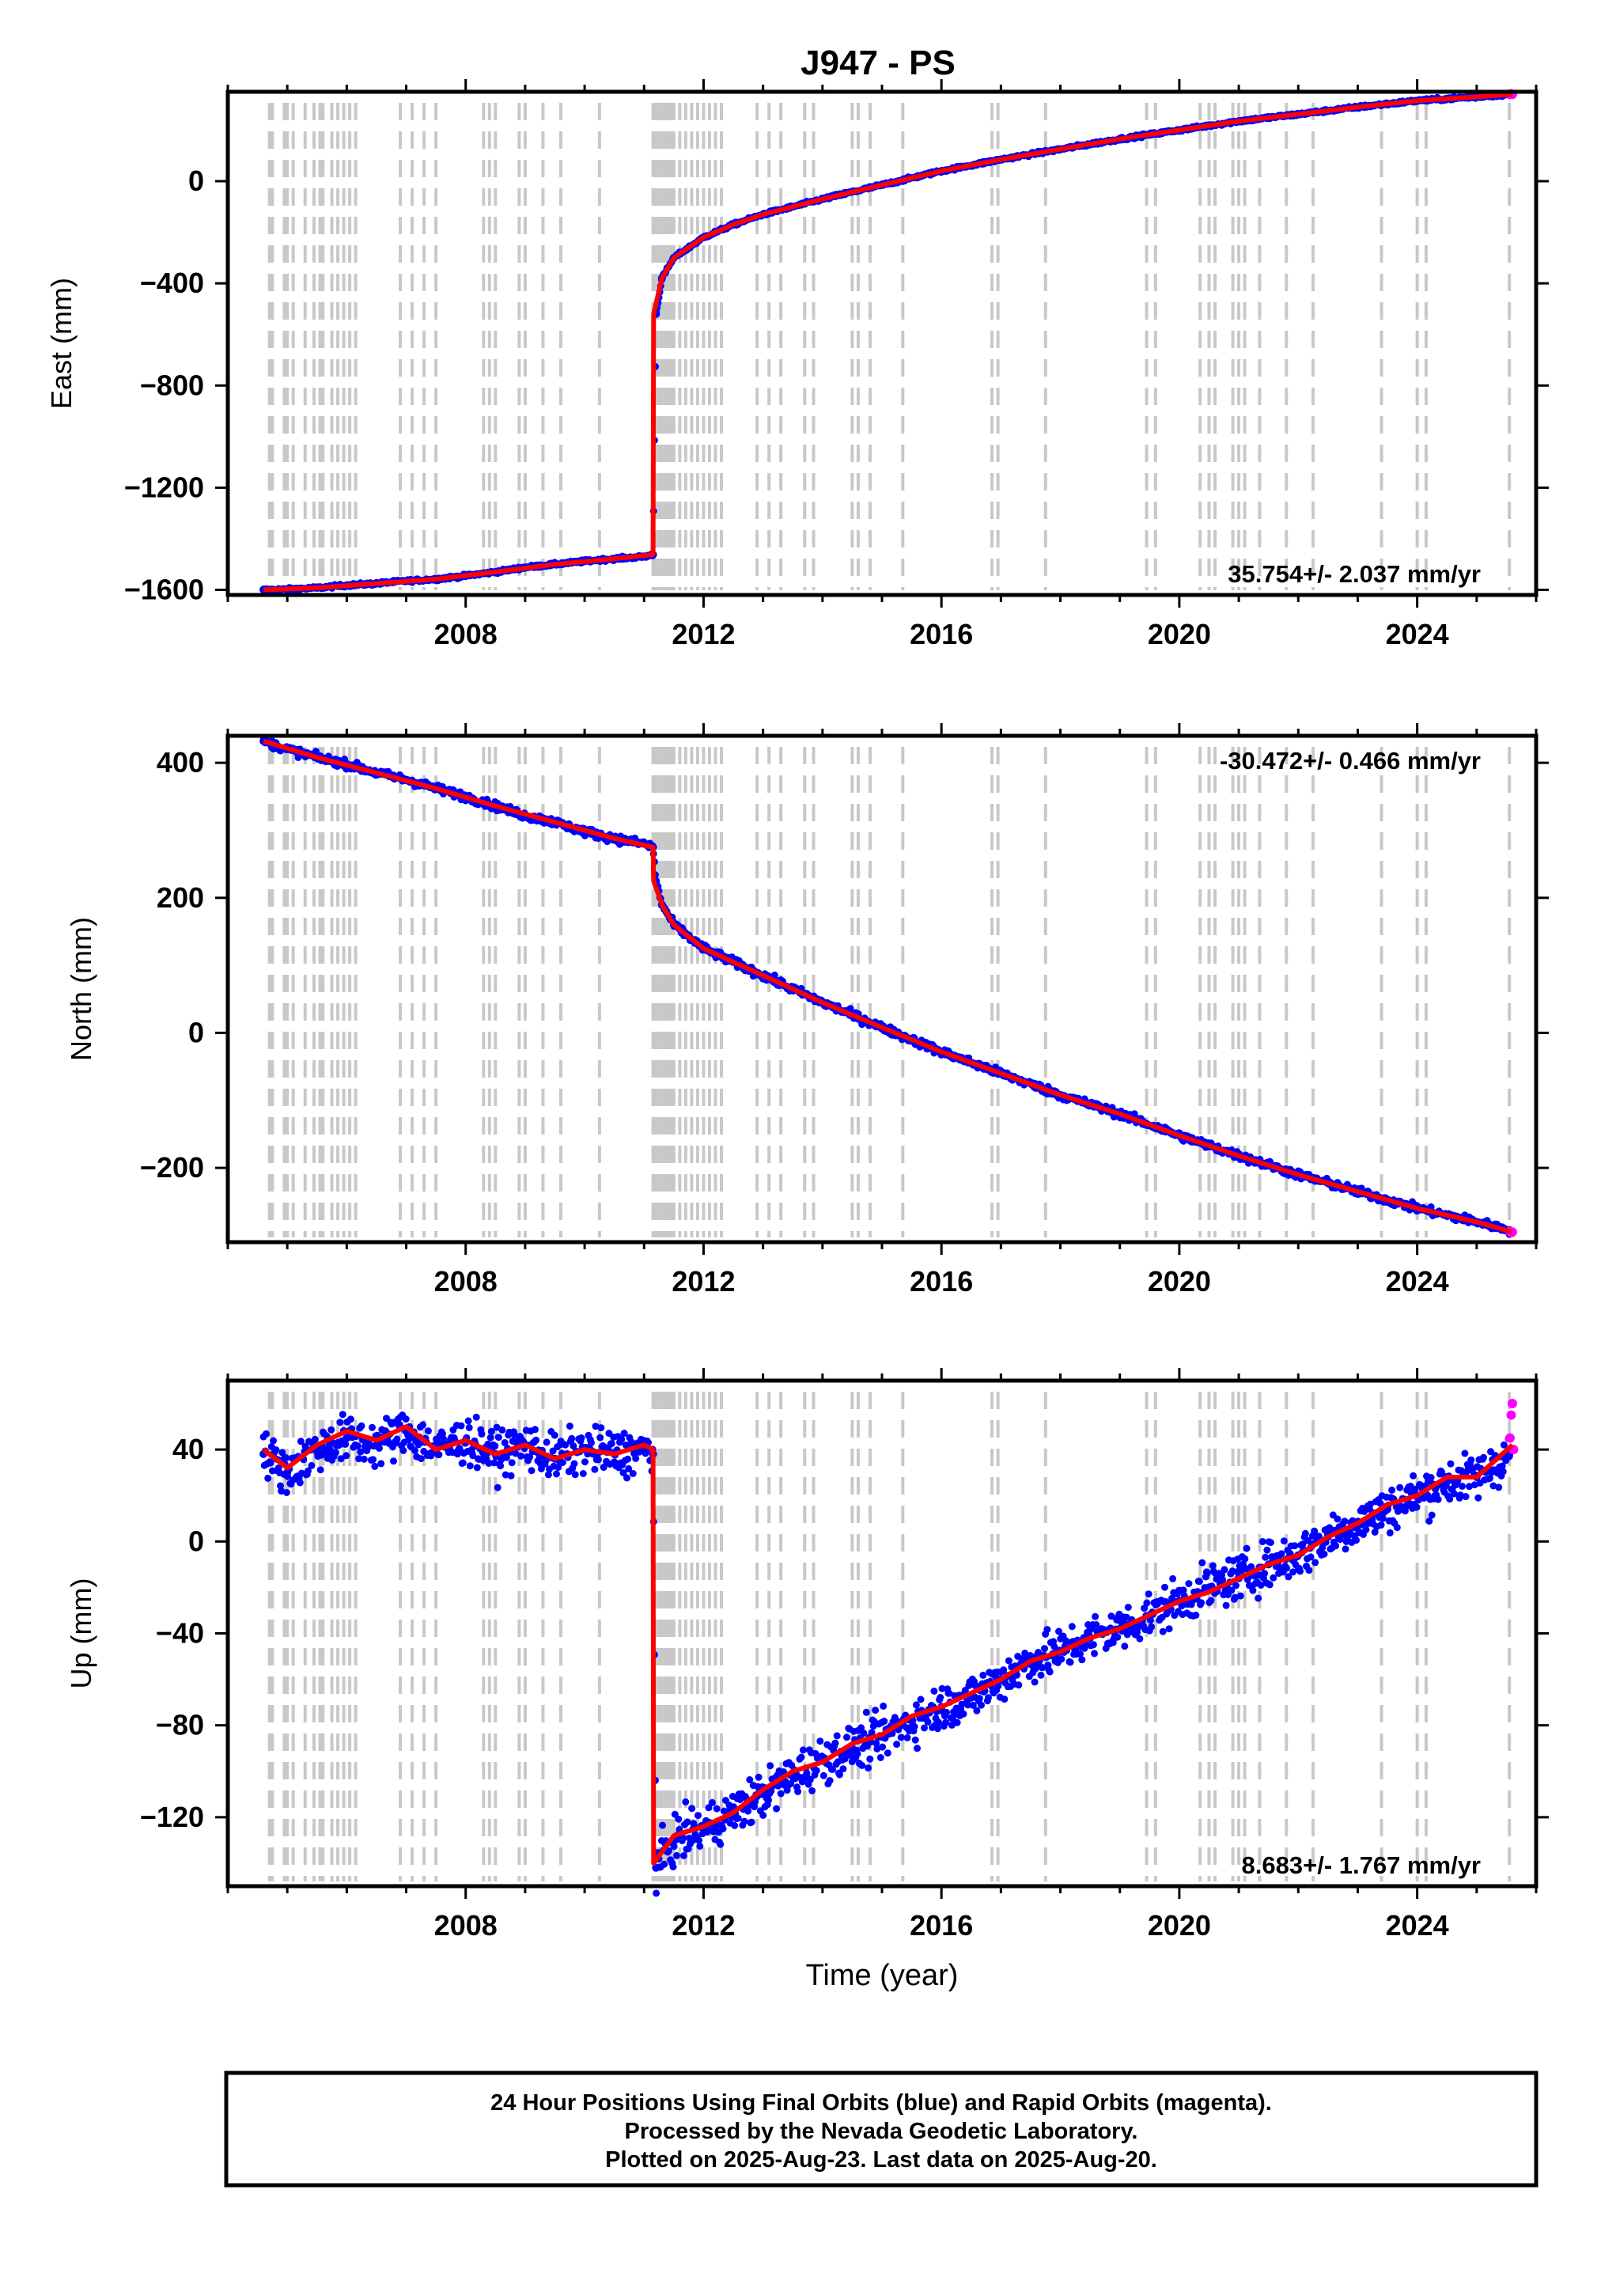  I want to click on y-tick-label: −40, so click(180, 1633).